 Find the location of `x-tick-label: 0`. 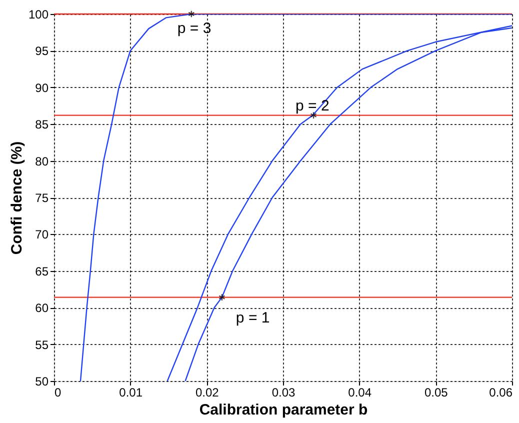

x-tick-label: 0 is located at coordinates (58, 393).